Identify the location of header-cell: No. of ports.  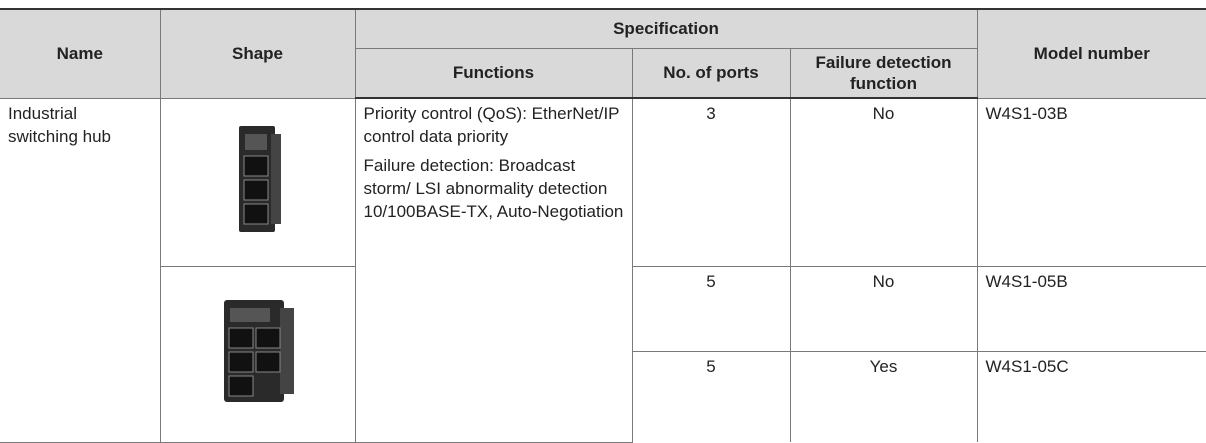
(711, 73).